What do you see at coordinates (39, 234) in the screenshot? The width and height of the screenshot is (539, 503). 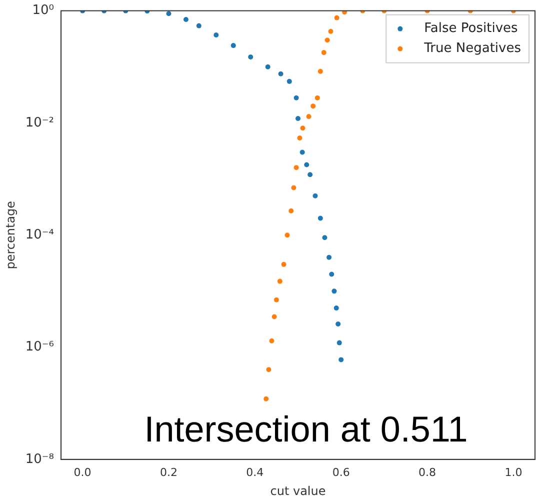 I see `y-tick-label: 10⁻⁴` at bounding box center [39, 234].